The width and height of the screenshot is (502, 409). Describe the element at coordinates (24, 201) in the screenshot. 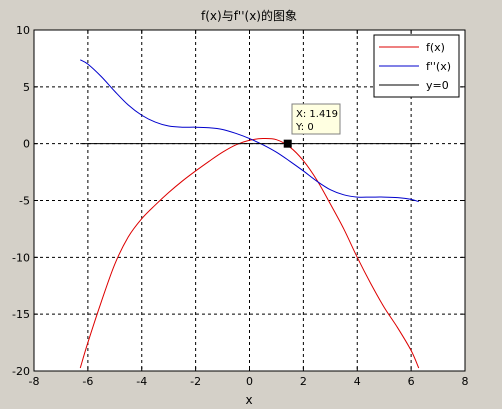

I see `y-tick-label: -5` at that location.